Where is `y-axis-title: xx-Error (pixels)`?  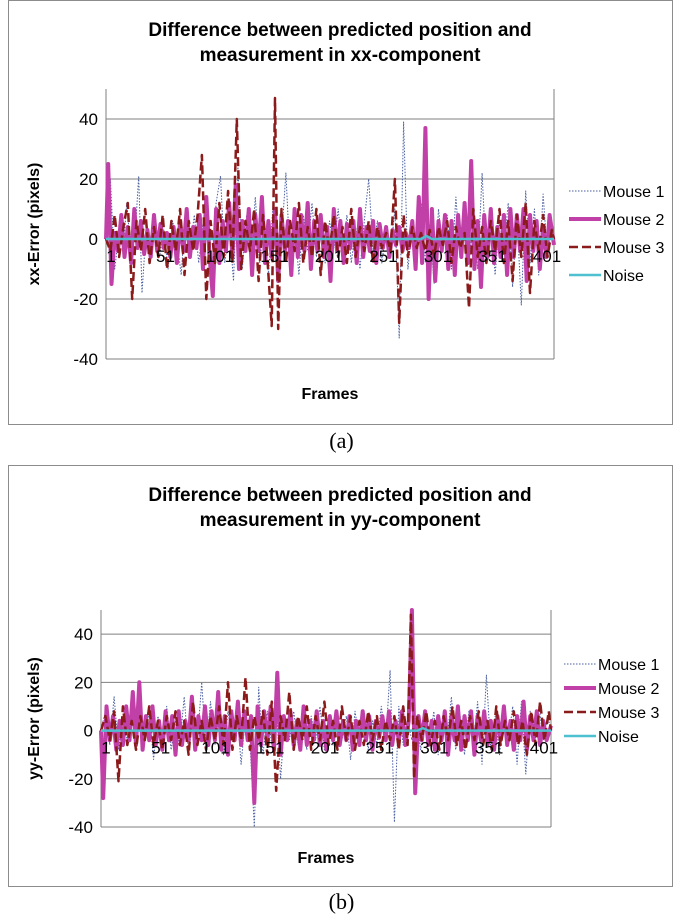 y-axis-title: xx-Error (pixels) is located at coordinates (34, 224).